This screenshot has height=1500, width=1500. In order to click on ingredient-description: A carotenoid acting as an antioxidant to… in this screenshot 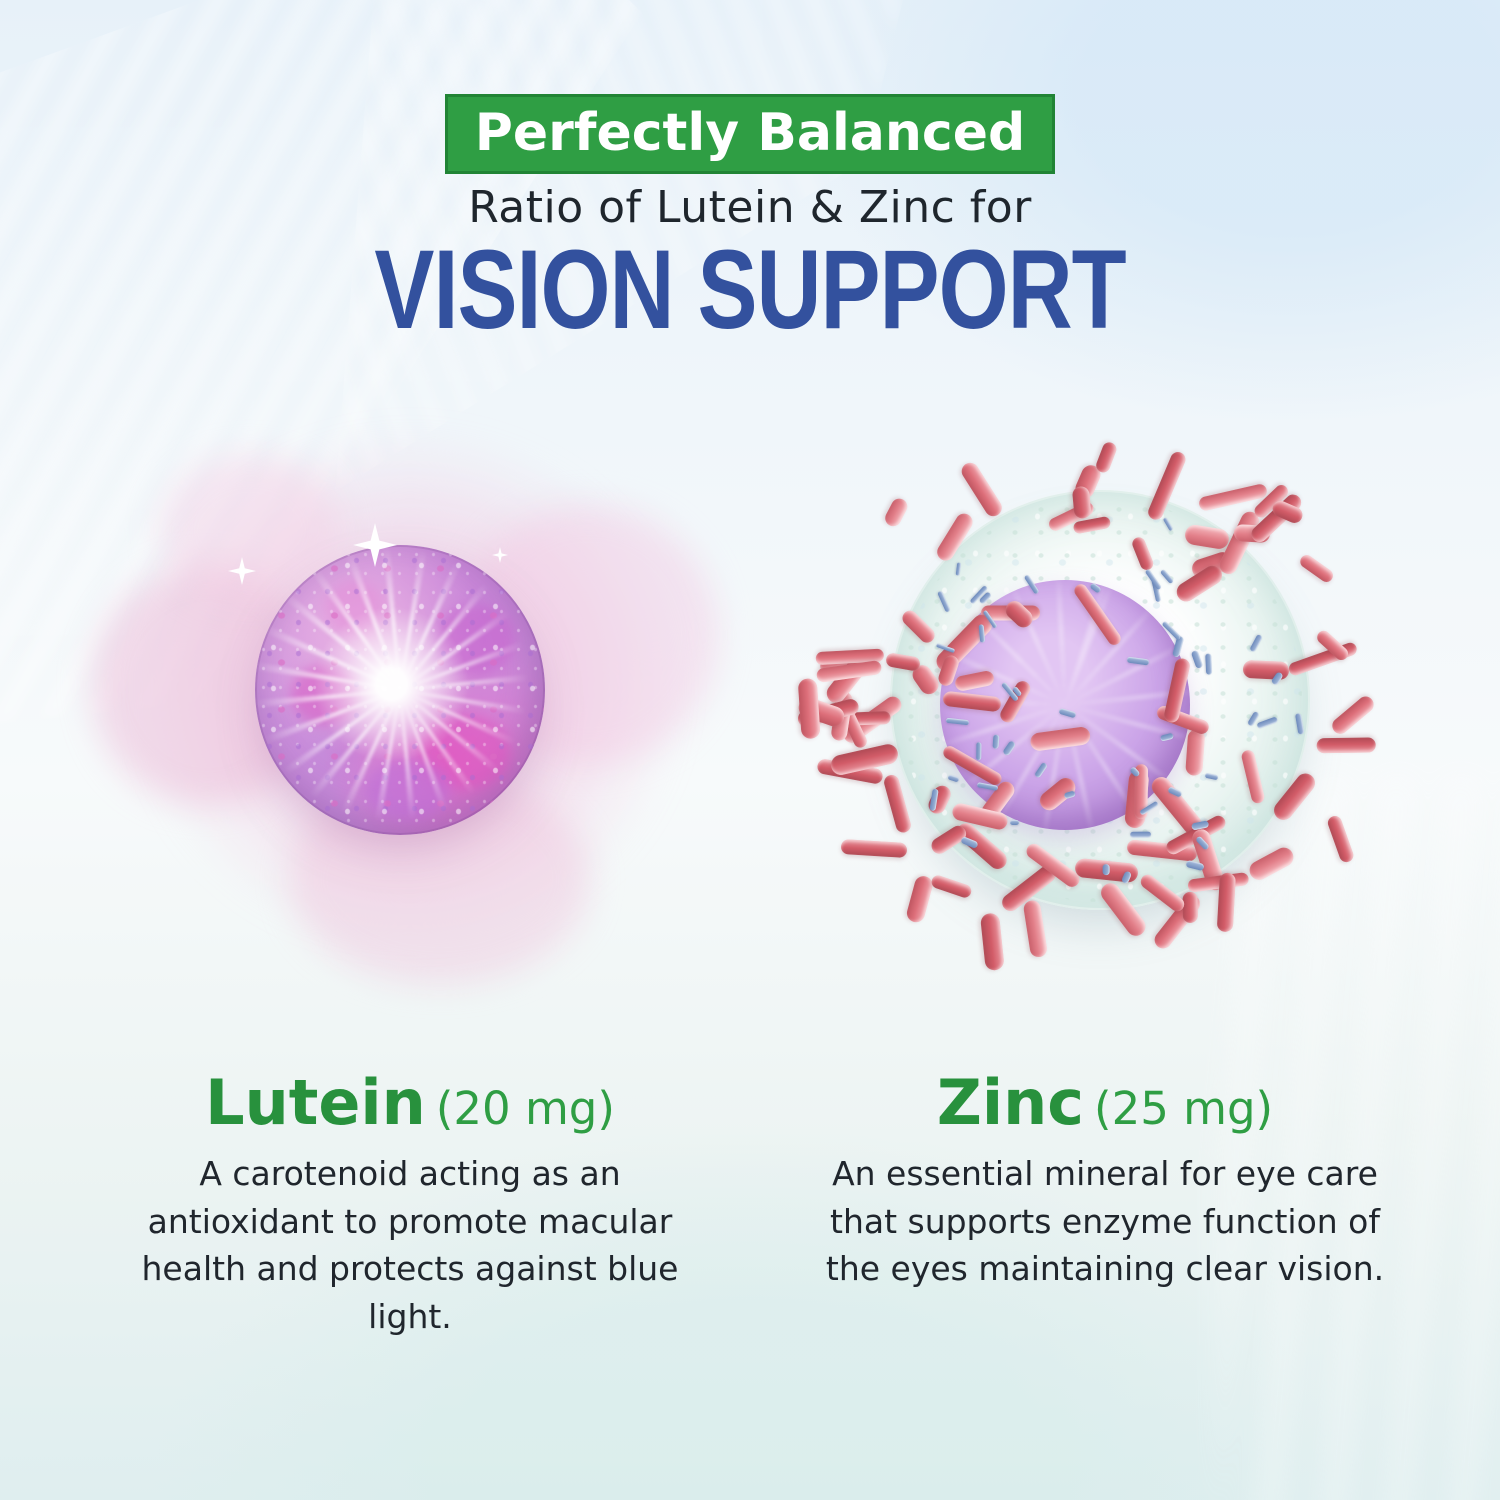, I will do `click(410, 1245)`.